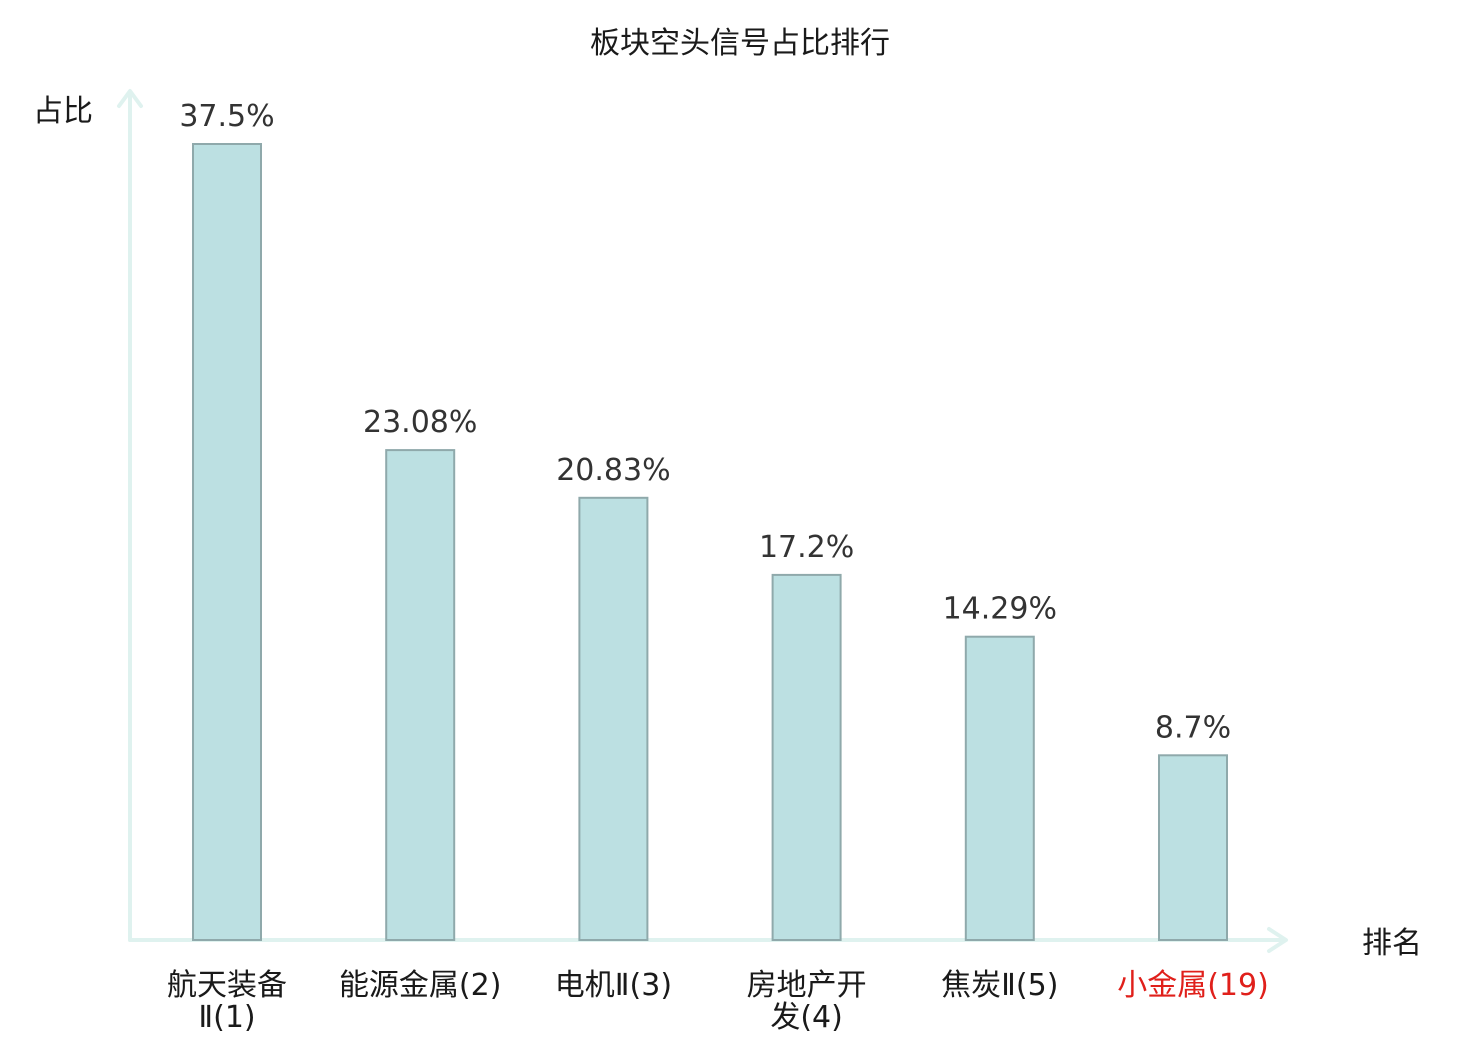 This screenshot has width=1480, height=1040. What do you see at coordinates (1193, 985) in the screenshot?
I see `x-tick-label: 小金属(19)` at bounding box center [1193, 985].